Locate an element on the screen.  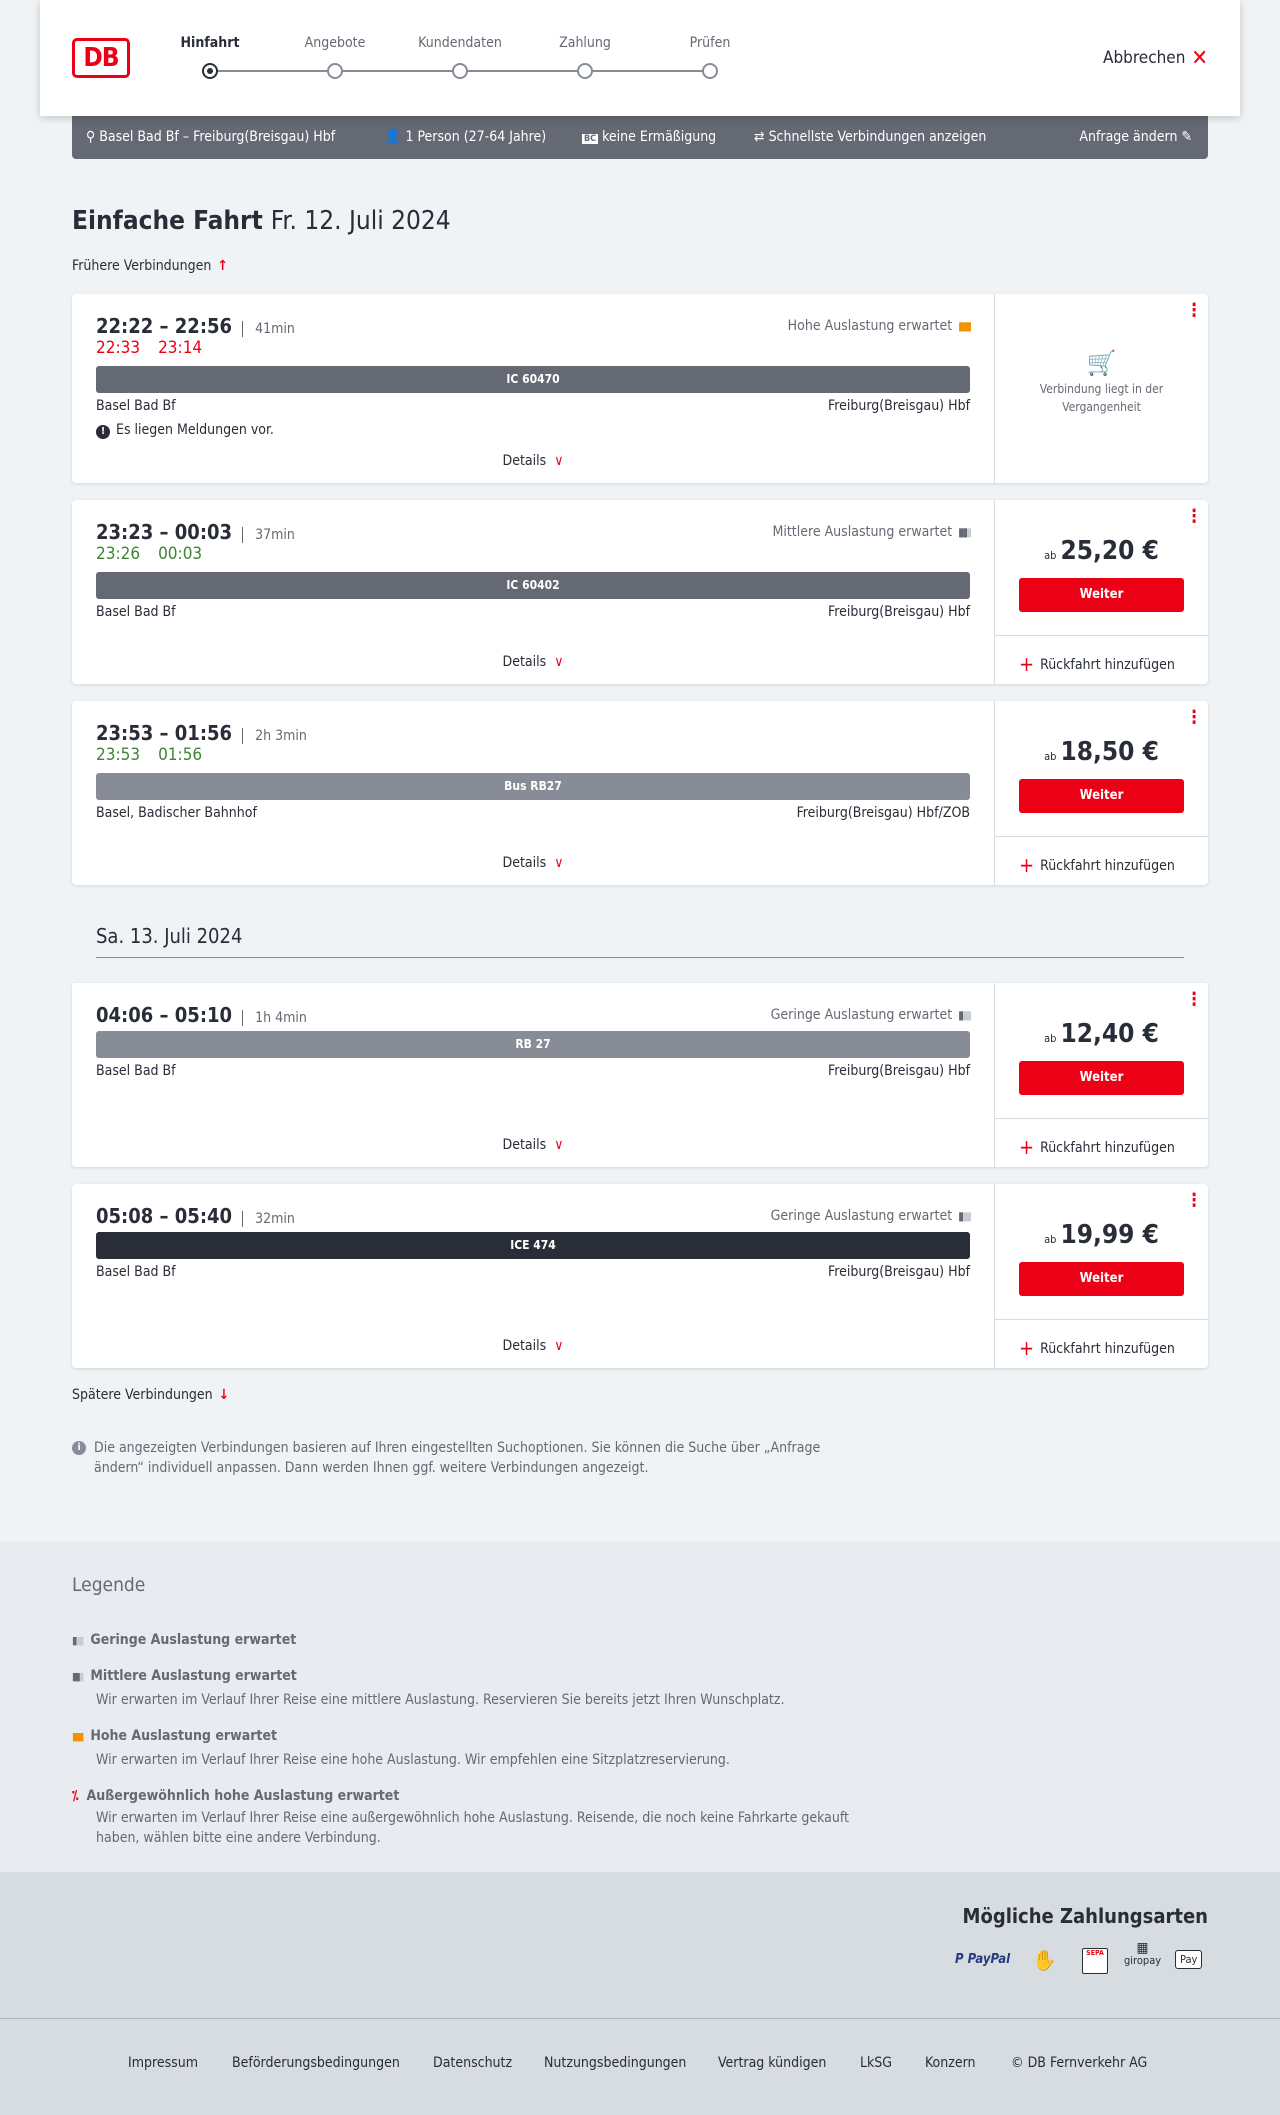
high-occupancy-icon: ▮▮▮ is located at coordinates (965, 326).